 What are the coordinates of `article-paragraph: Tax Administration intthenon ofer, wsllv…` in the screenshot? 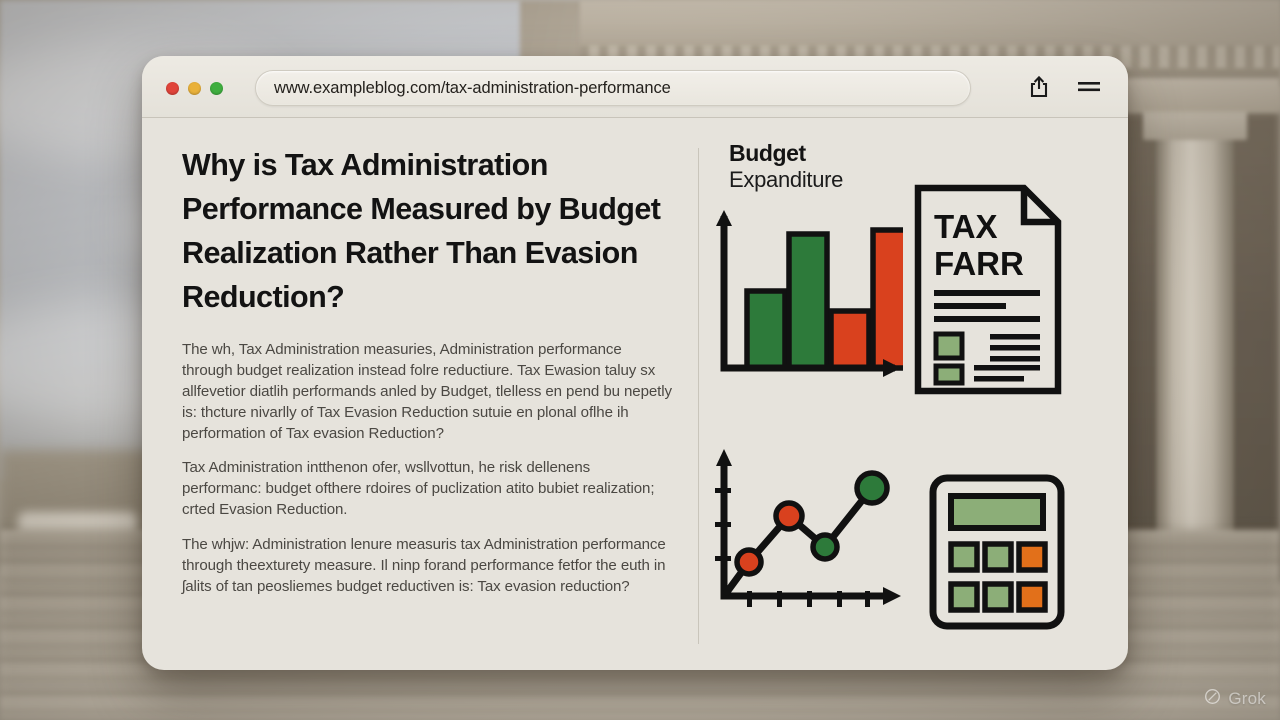 It's located at (418, 489).